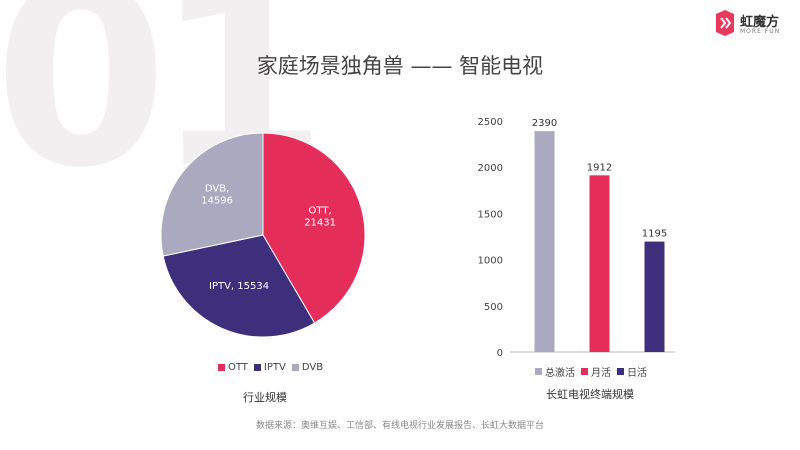  What do you see at coordinates (399, 426) in the screenshot?
I see `data-source-note: 数据来源：奥维互娱、工信部、有线电视行业发展报告、长虹大数据平台` at bounding box center [399, 426].